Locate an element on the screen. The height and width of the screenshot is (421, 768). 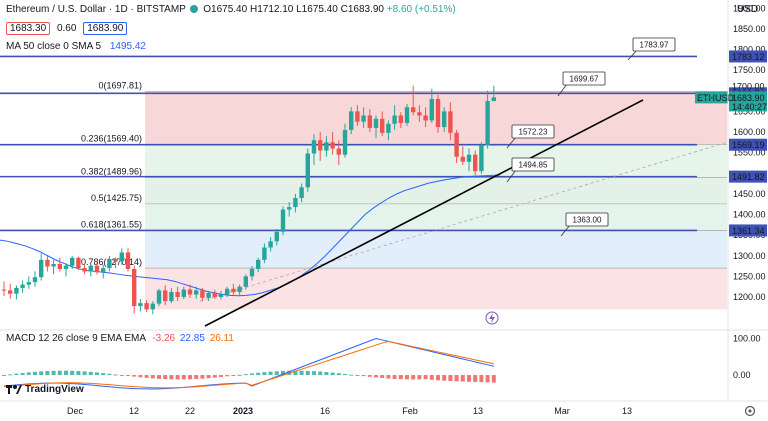
y-tick-label: 1800.00 is located at coordinates (749, 50).